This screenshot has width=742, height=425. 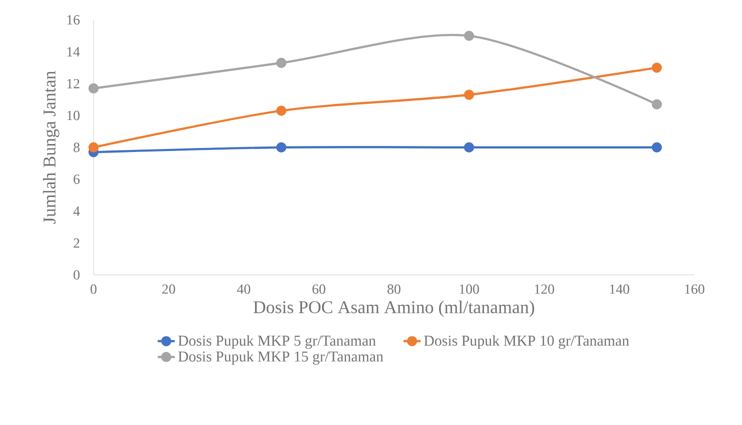 I want to click on y-tick-label: 10, so click(x=73, y=115).